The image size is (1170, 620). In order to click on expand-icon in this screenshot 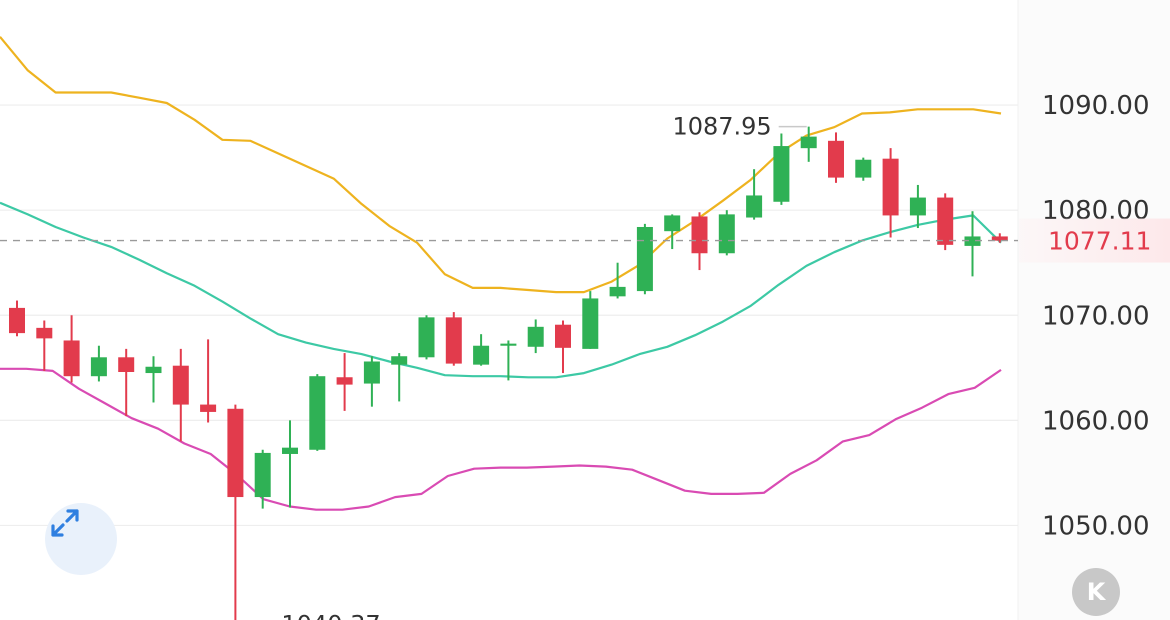, I will do `click(65, 523)`.